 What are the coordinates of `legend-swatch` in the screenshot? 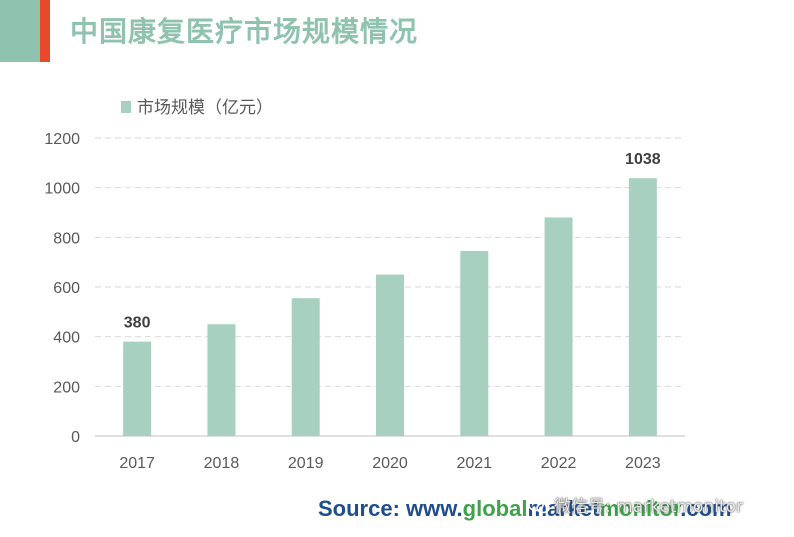 It's located at (126, 107).